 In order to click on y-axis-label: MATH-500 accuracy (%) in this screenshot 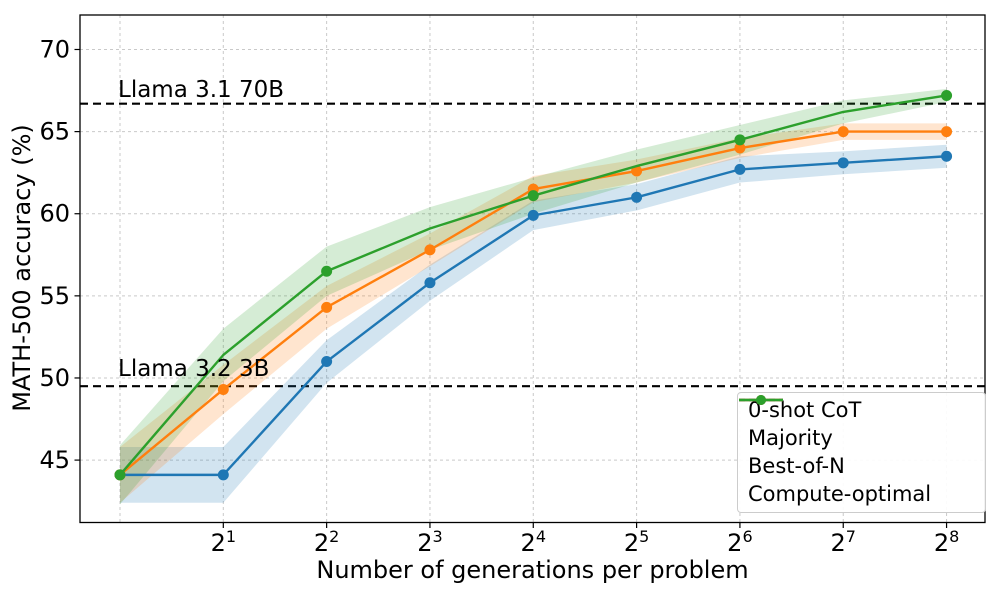, I will do `click(22, 268)`.